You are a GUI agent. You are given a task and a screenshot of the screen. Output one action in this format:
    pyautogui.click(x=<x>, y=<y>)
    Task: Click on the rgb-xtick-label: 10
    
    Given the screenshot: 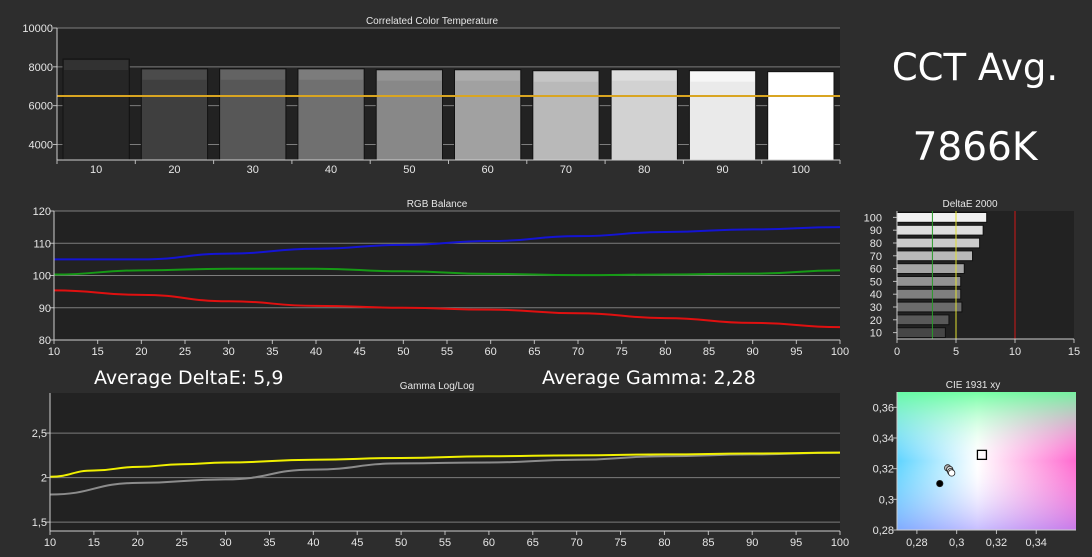 What is the action you would take?
    pyautogui.click(x=54, y=352)
    